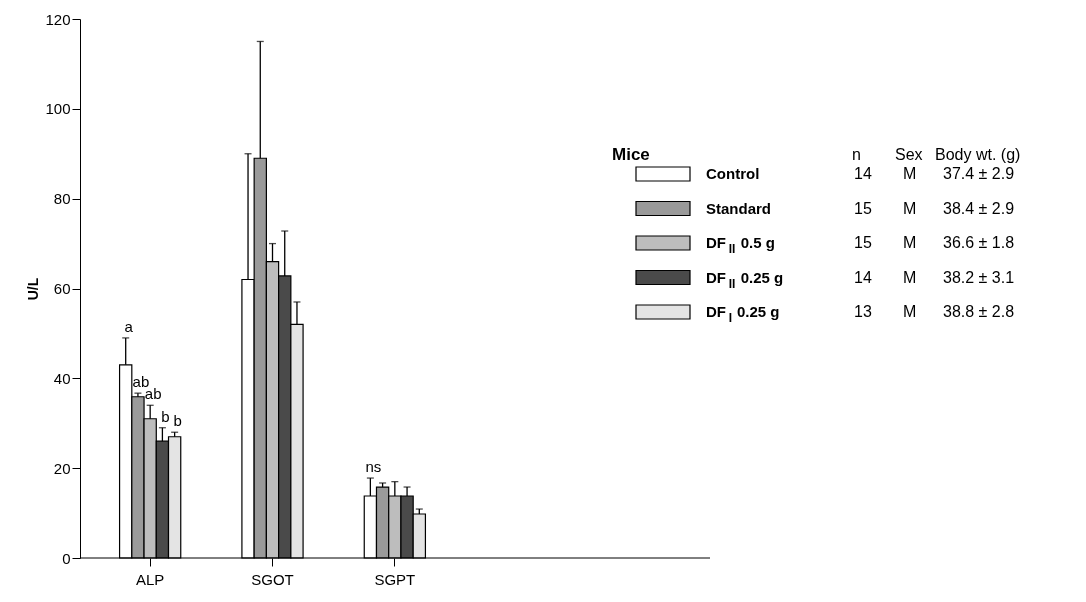  I want to click on text: 38.4 ± 2.9, so click(979, 208).